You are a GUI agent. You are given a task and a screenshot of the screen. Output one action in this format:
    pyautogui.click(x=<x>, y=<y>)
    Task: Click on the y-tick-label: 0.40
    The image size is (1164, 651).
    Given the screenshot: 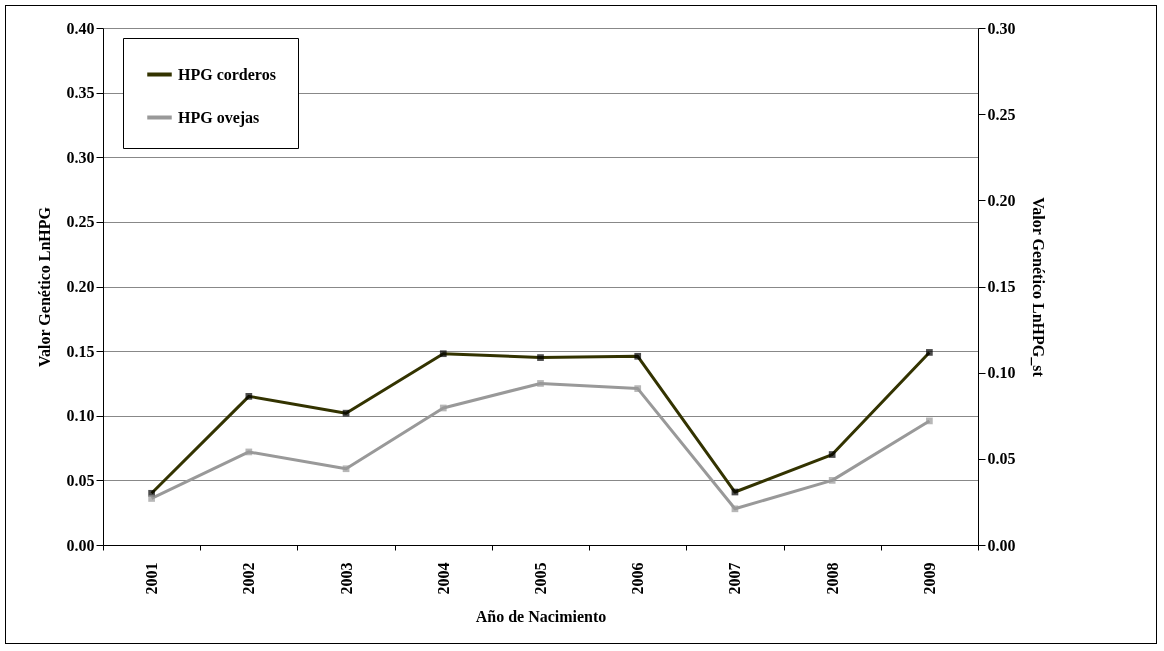 What is the action you would take?
    pyautogui.click(x=80, y=28)
    